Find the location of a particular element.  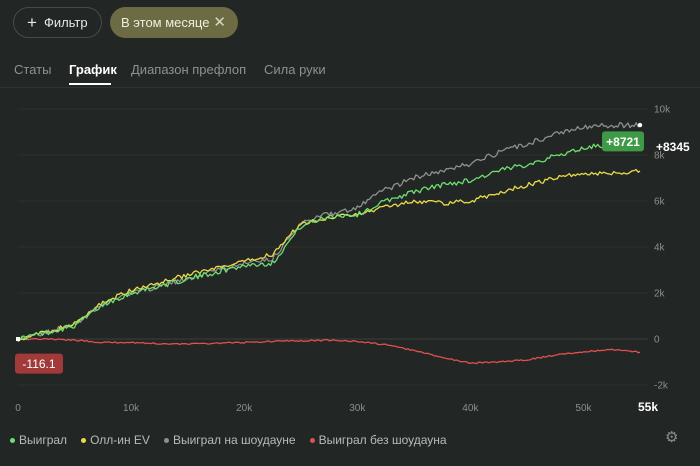

legend-label: Выиграл is located at coordinates (43, 440).